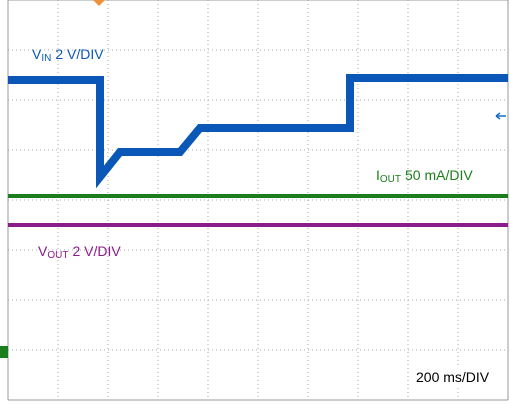 Image resolution: width=510 pixels, height=404 pixels. I want to click on label-scale: 50 mA/DIV, so click(439, 175).